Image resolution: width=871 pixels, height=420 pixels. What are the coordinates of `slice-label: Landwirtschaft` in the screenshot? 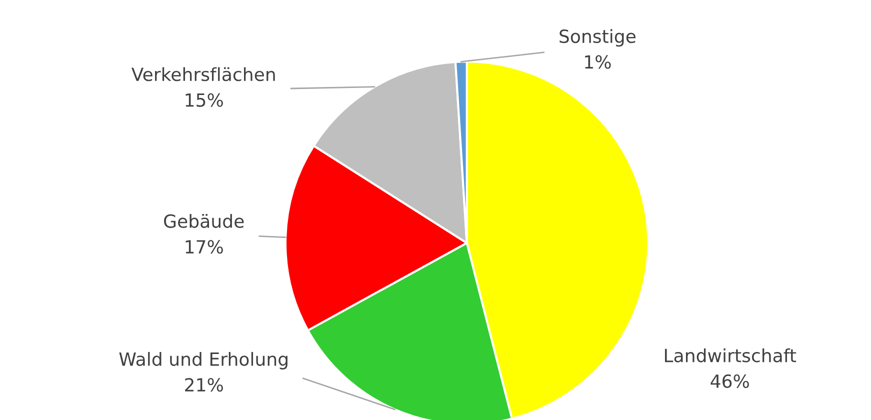 It's located at (730, 355).